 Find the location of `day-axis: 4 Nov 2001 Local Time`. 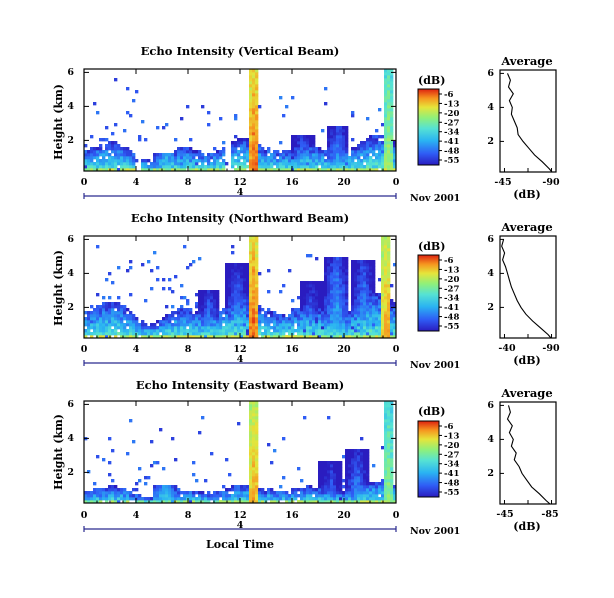

day-axis: 4 Nov 2001 Local Time is located at coordinates (271, 535).